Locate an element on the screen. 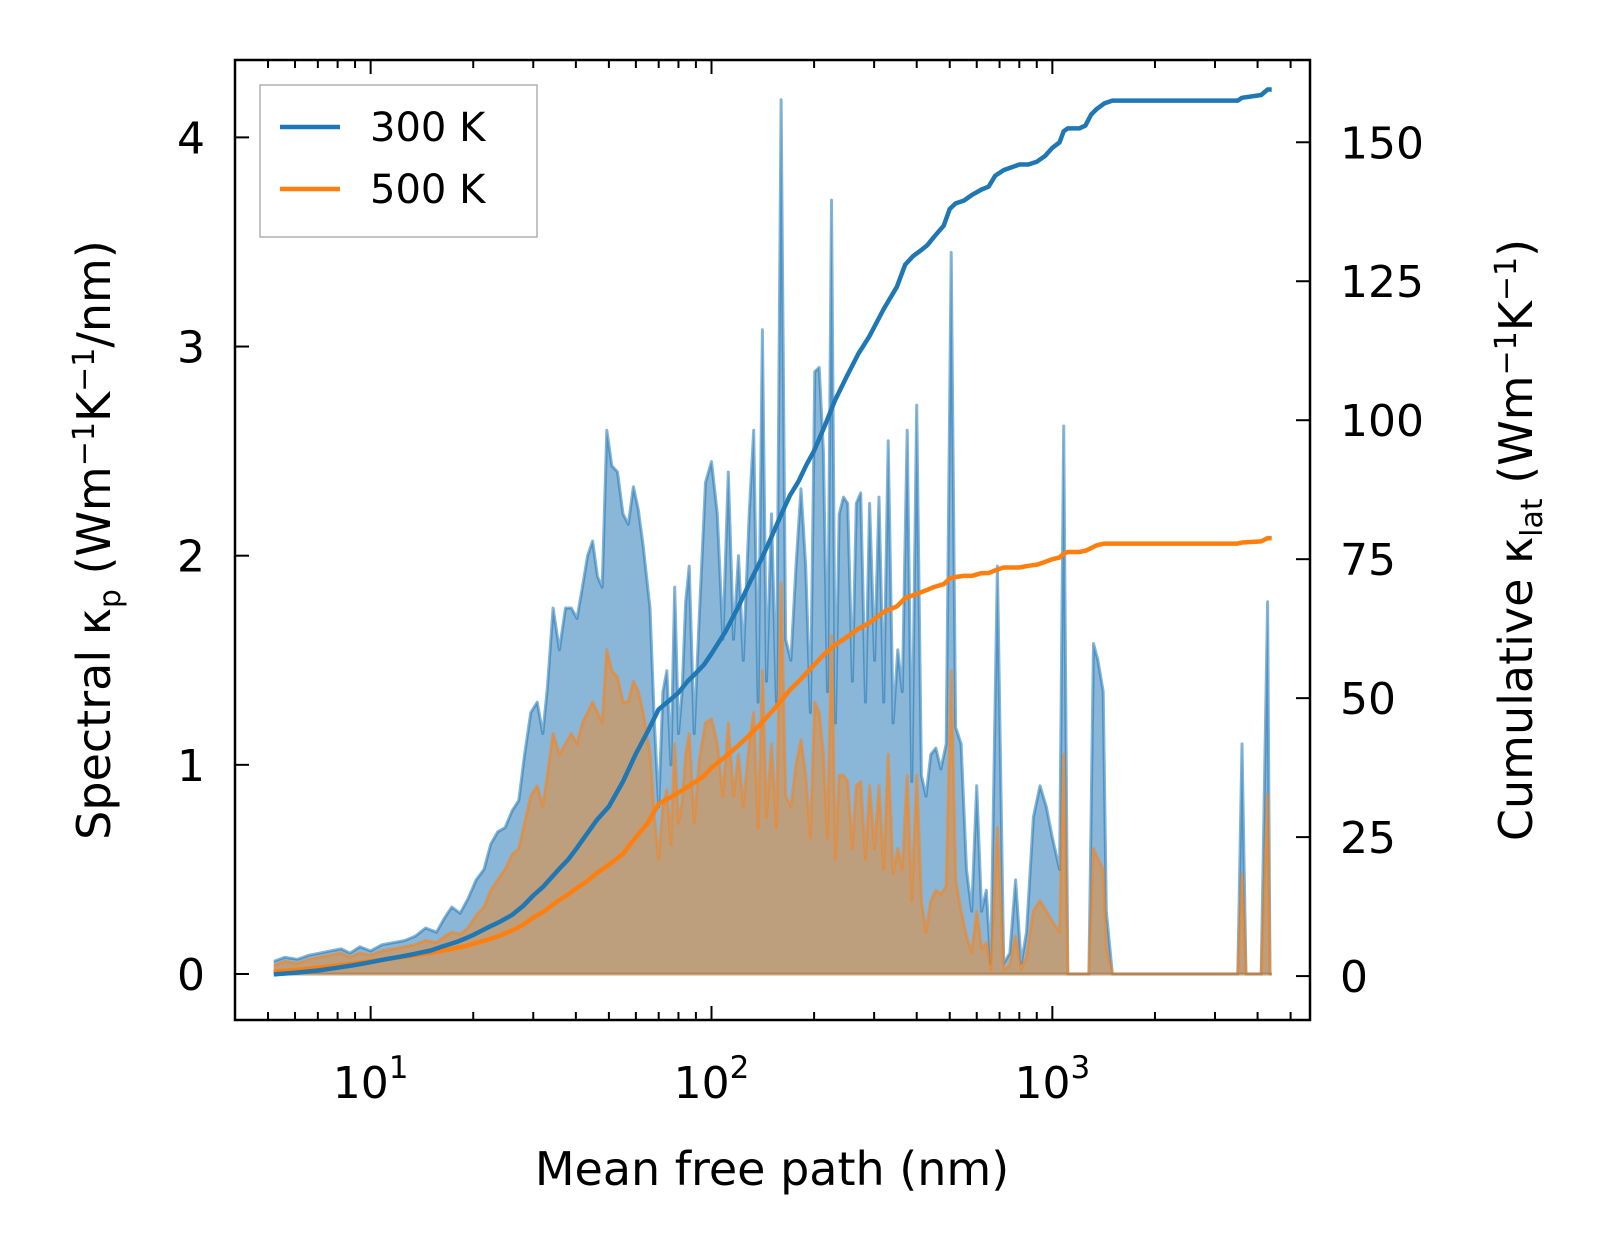 The height and width of the screenshot is (1254, 1605). x-tick-label: 10³ is located at coordinates (1052, 1079).